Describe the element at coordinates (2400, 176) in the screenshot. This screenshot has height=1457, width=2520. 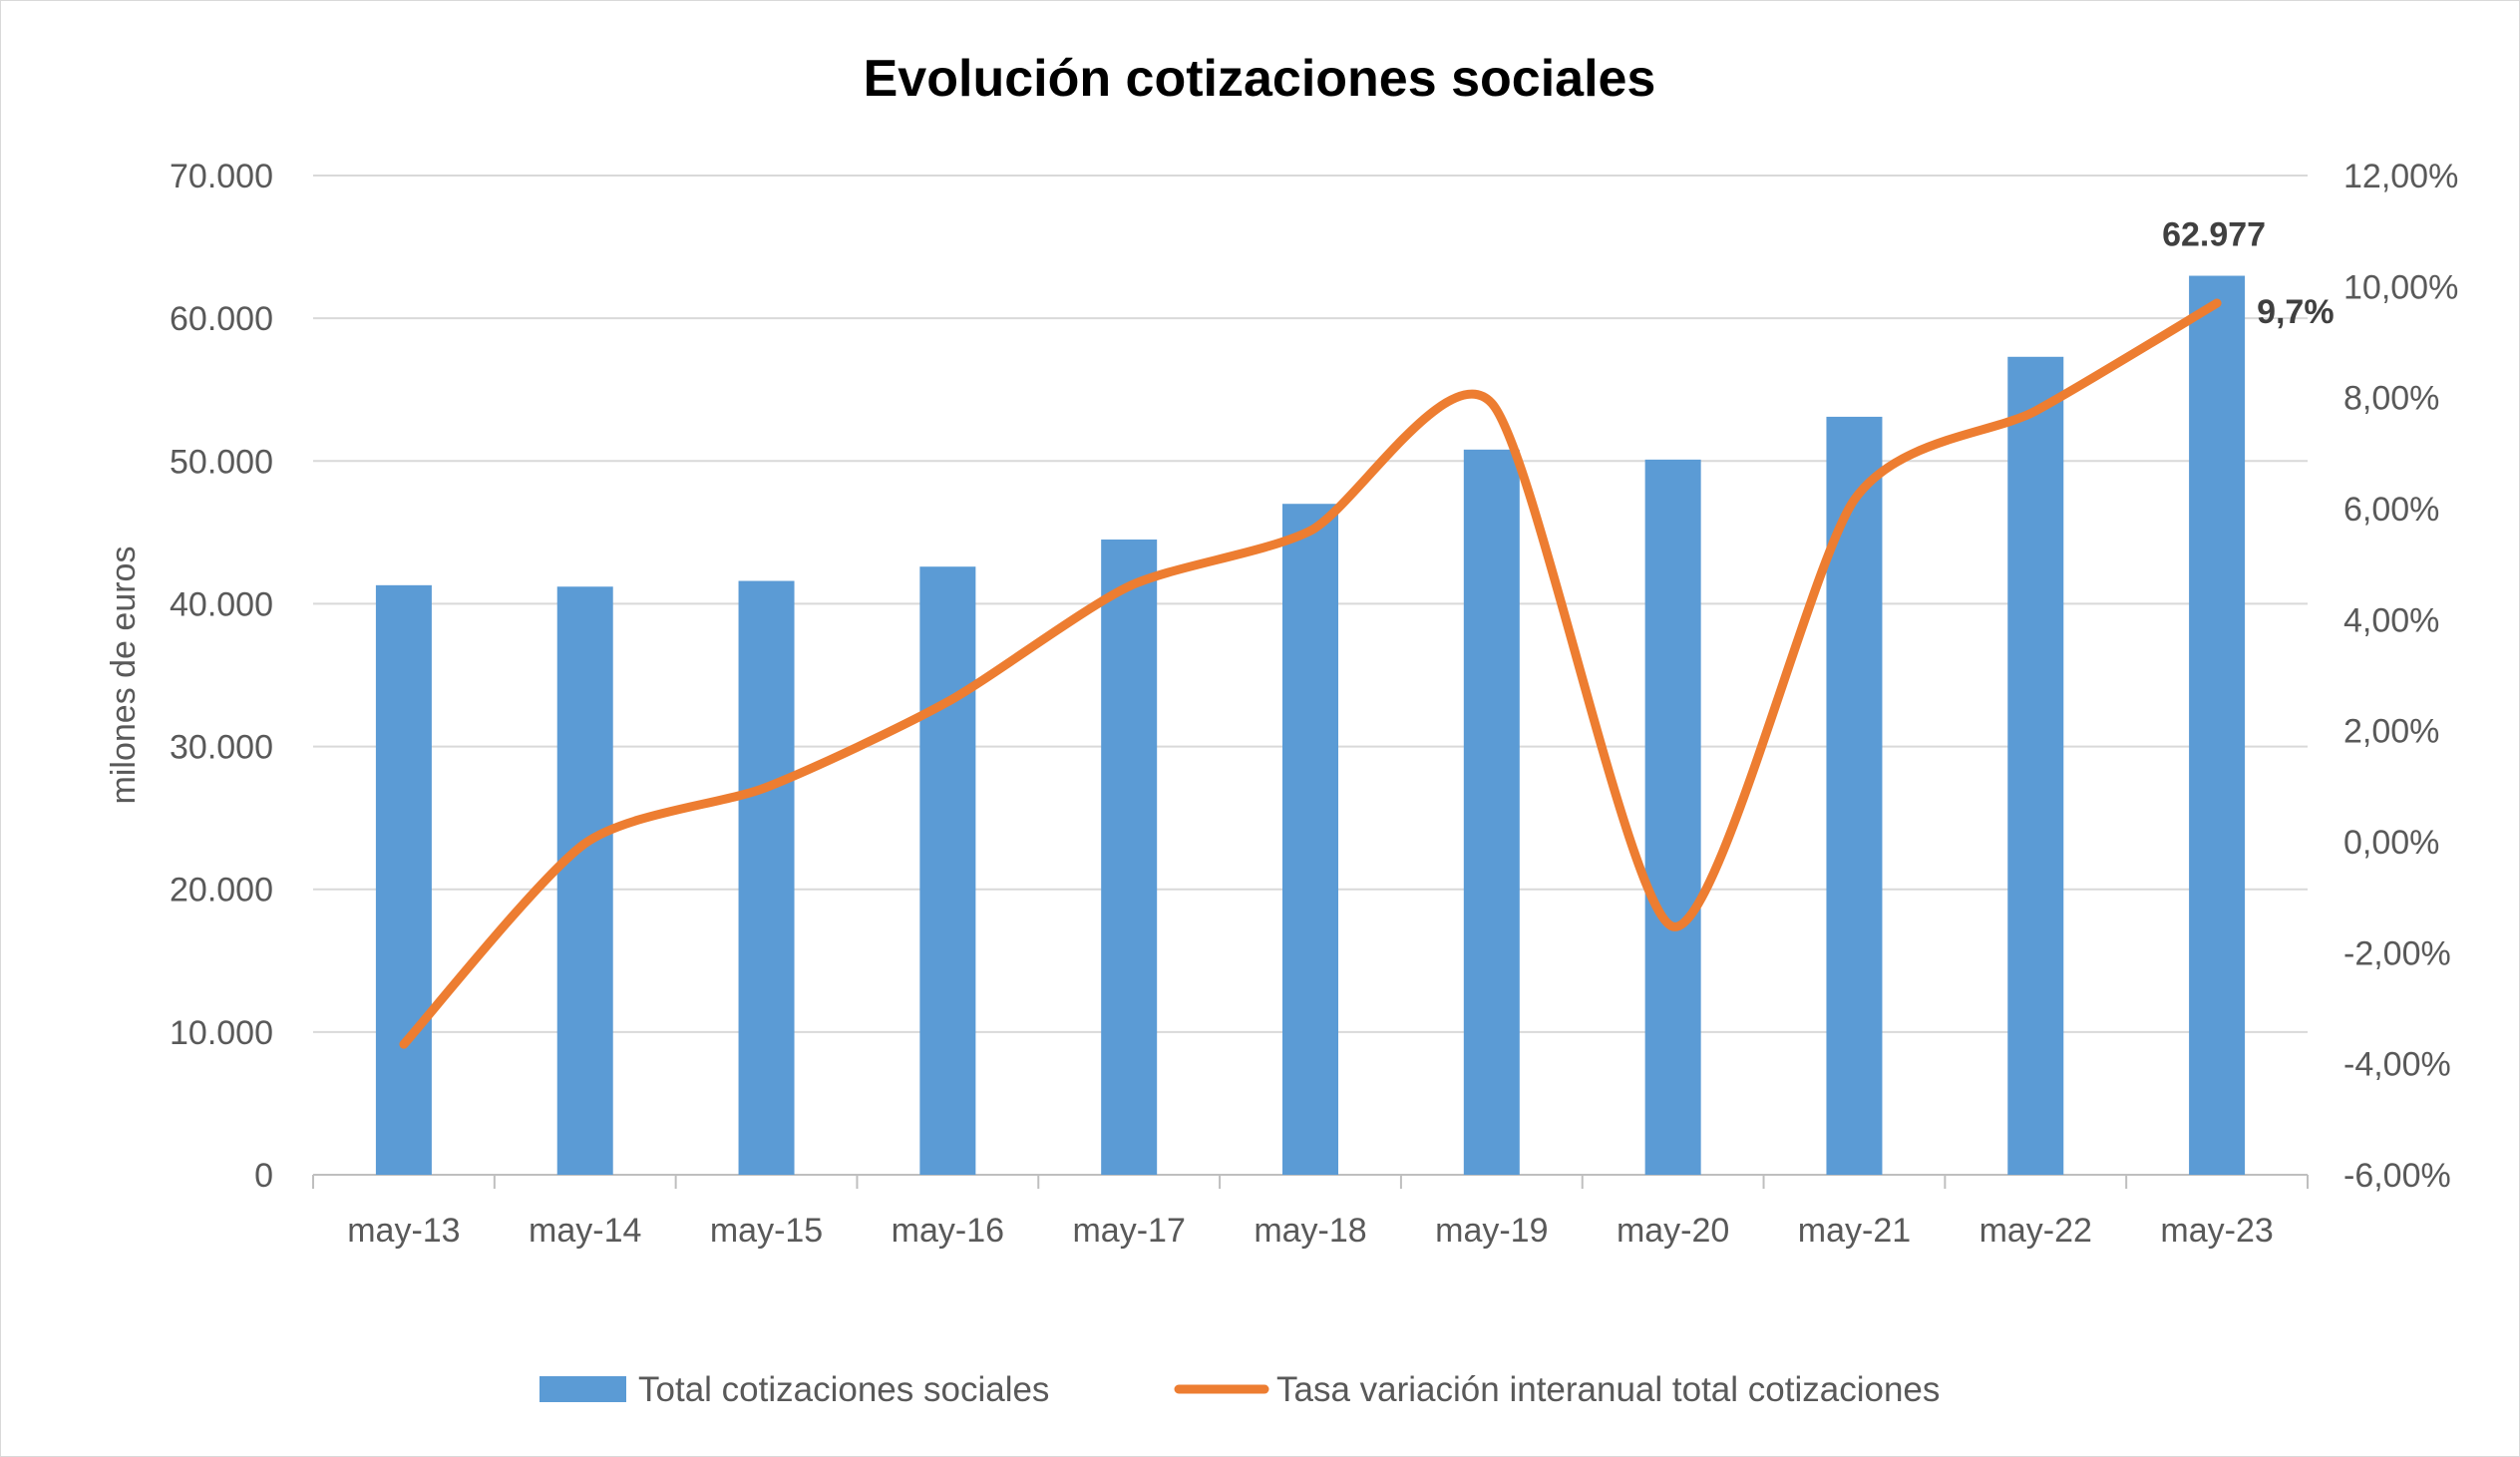
I see `y2-tick-label: 12,00%` at that location.